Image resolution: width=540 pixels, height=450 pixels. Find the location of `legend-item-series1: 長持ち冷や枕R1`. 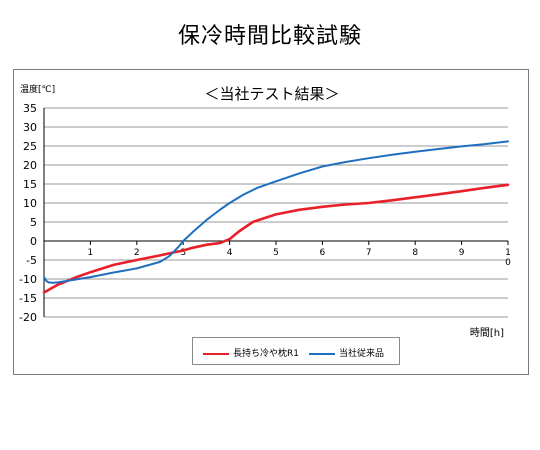

legend-item-series1: 長持ち冷や枕R1 is located at coordinates (251, 352).